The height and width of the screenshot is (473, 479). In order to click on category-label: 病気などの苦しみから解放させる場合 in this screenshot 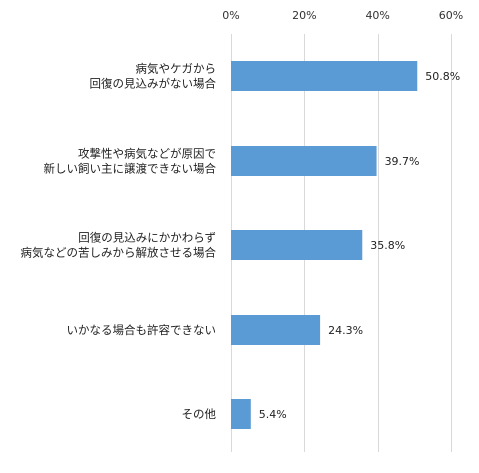, I will do `click(119, 253)`.